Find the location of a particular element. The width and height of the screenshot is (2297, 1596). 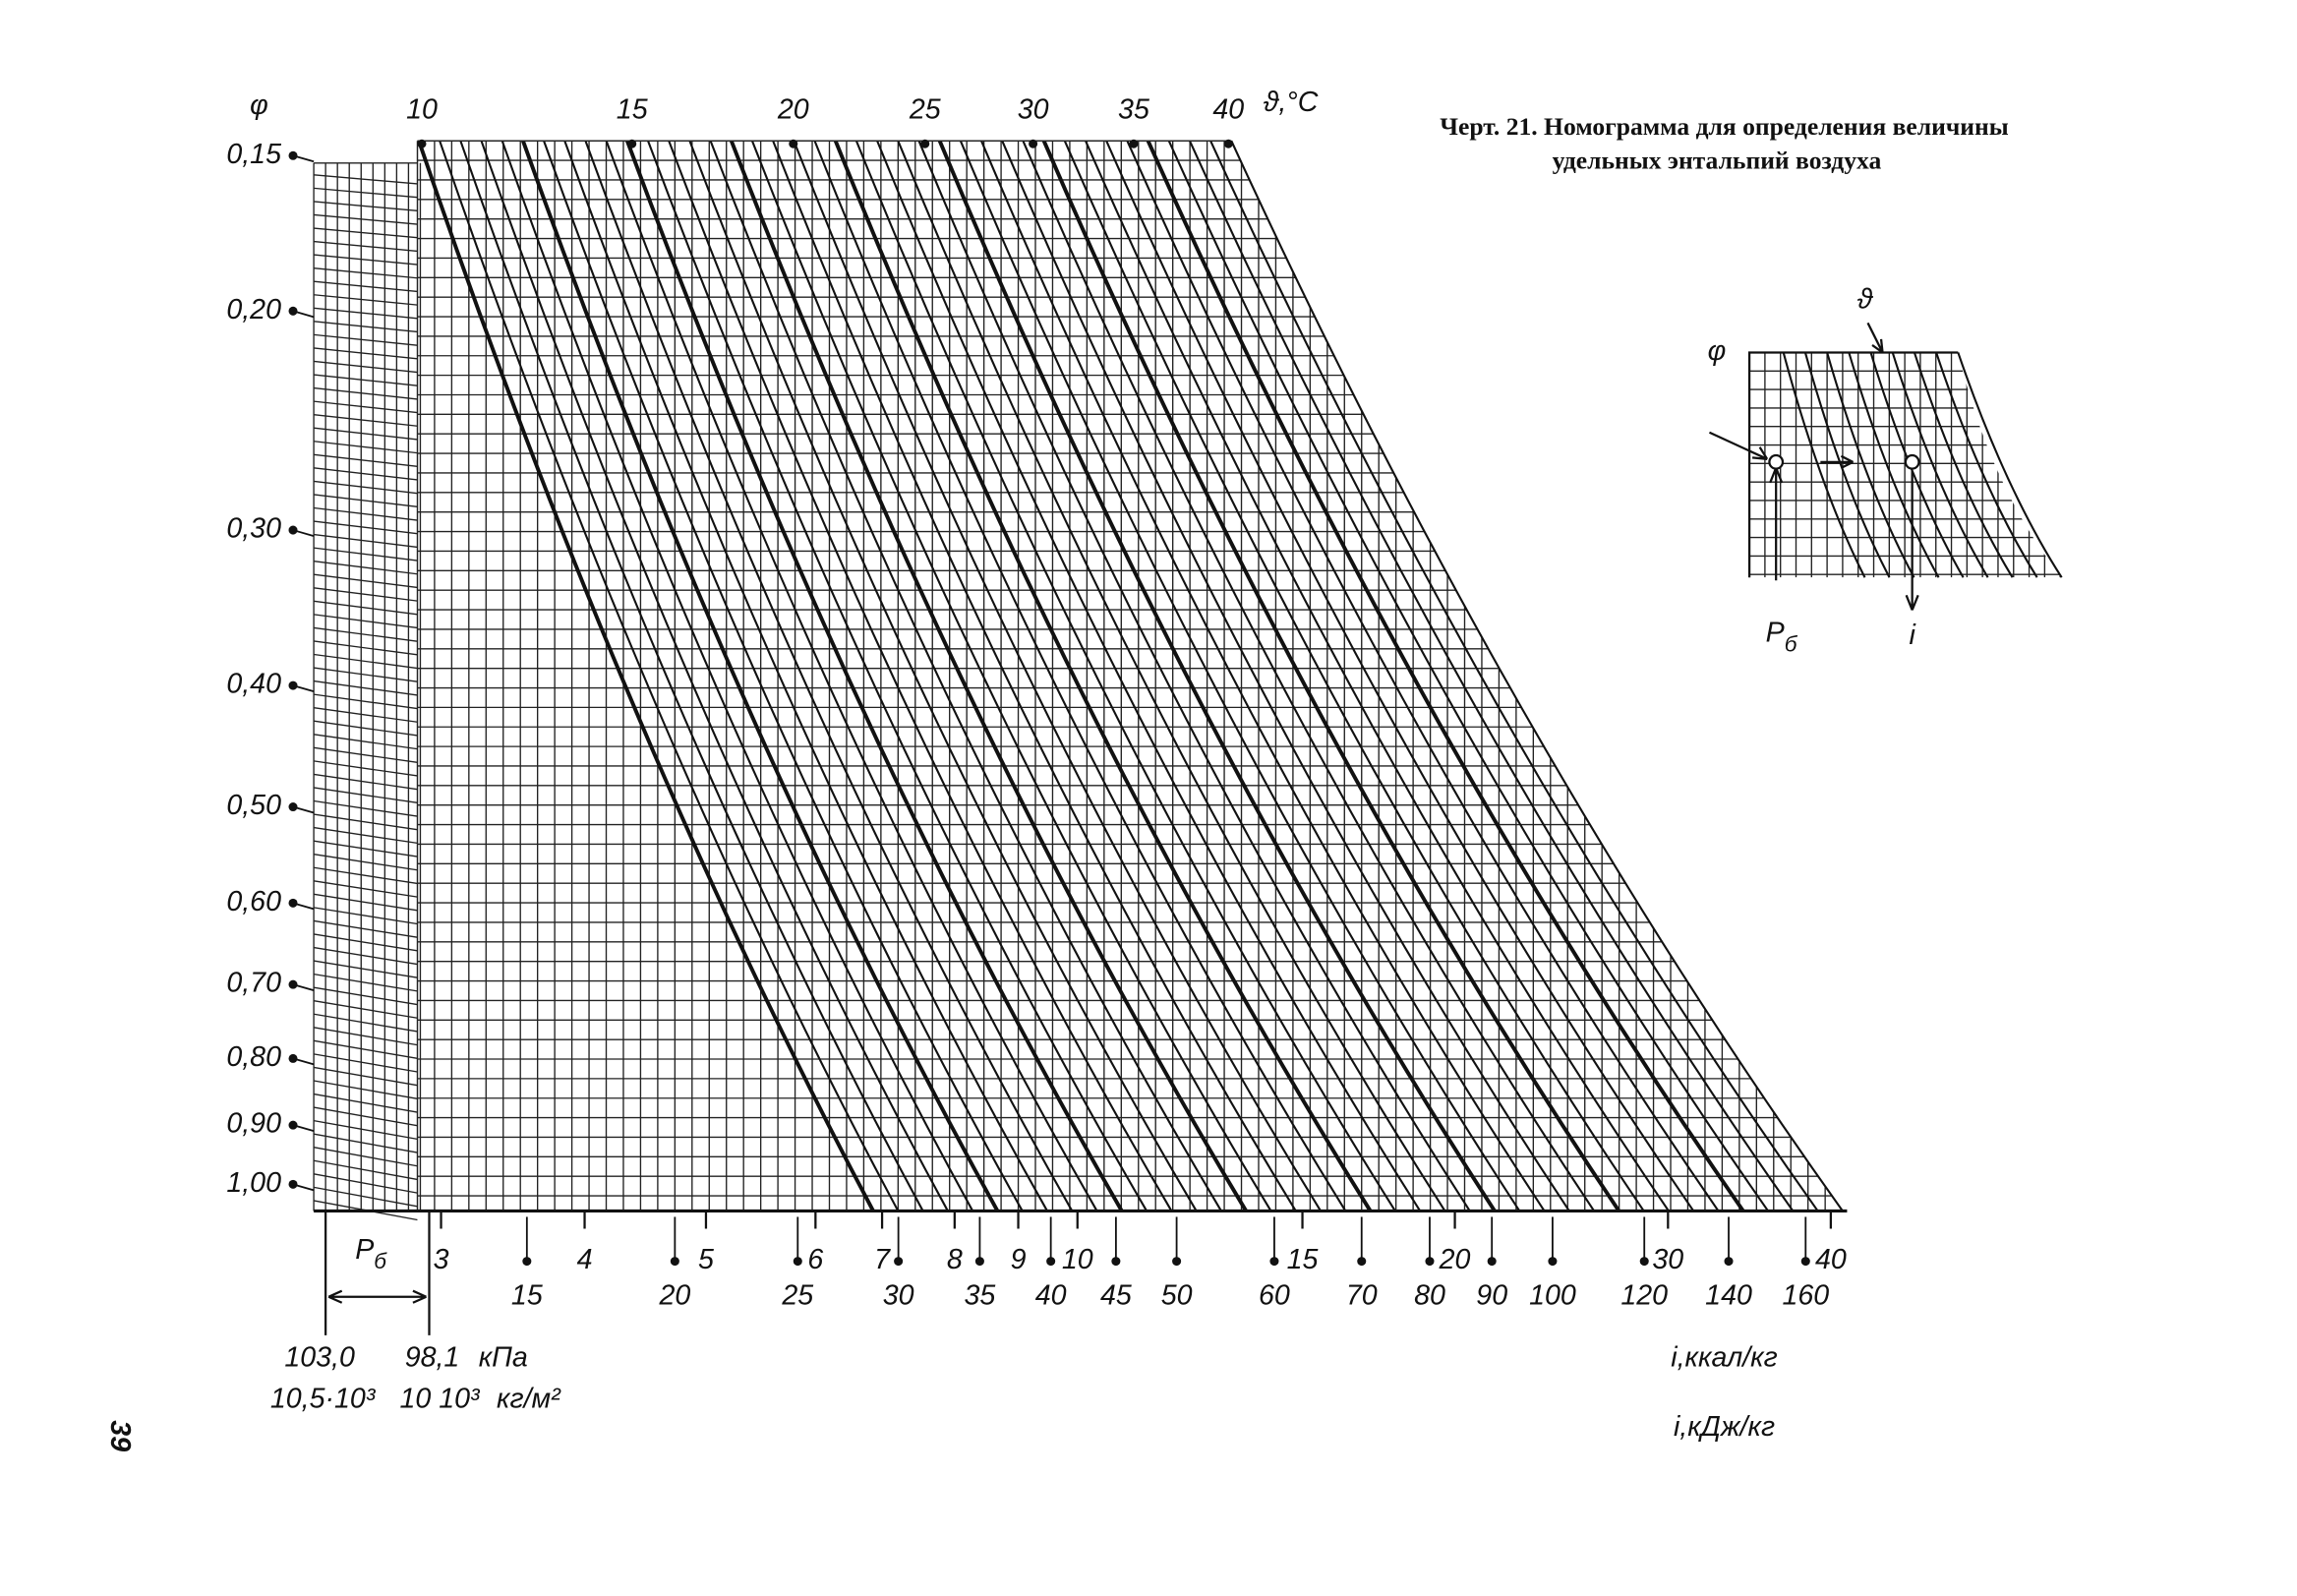

left-strip is located at coordinates (367, 692).